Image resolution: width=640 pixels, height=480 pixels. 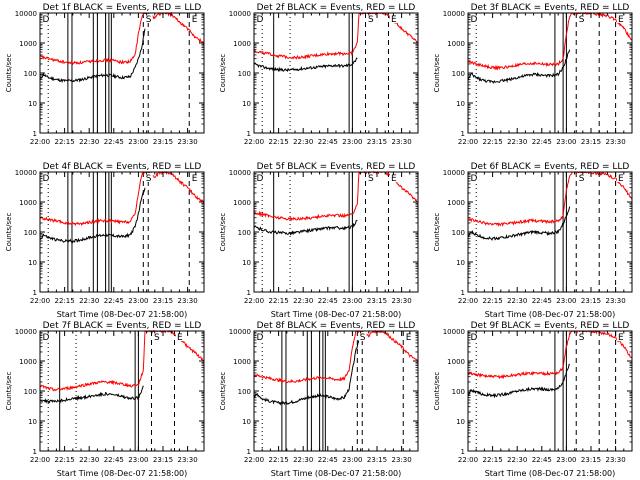 I want to click on panel-title: Det 4f BLACK = Events, RED = LLD, so click(x=122, y=167).